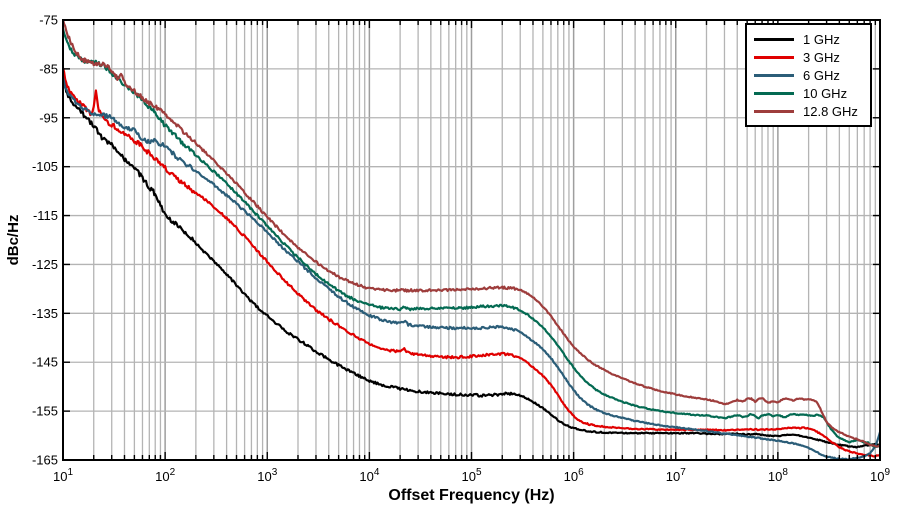 This screenshot has height=518, width=907. What do you see at coordinates (45, 460) in the screenshot?
I see `svg-text: -165` at bounding box center [45, 460].